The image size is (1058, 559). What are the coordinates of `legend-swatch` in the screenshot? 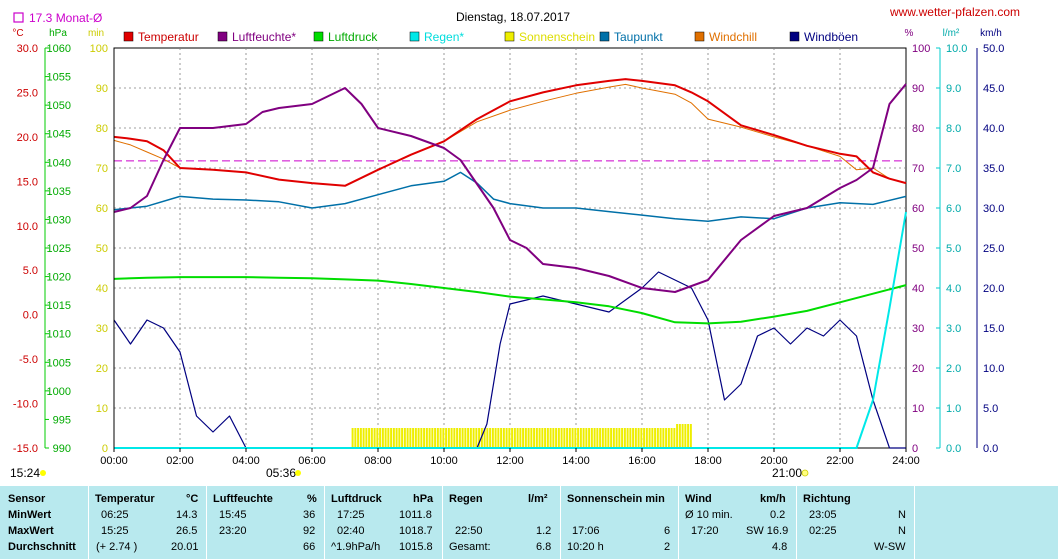 It's located at (794, 36).